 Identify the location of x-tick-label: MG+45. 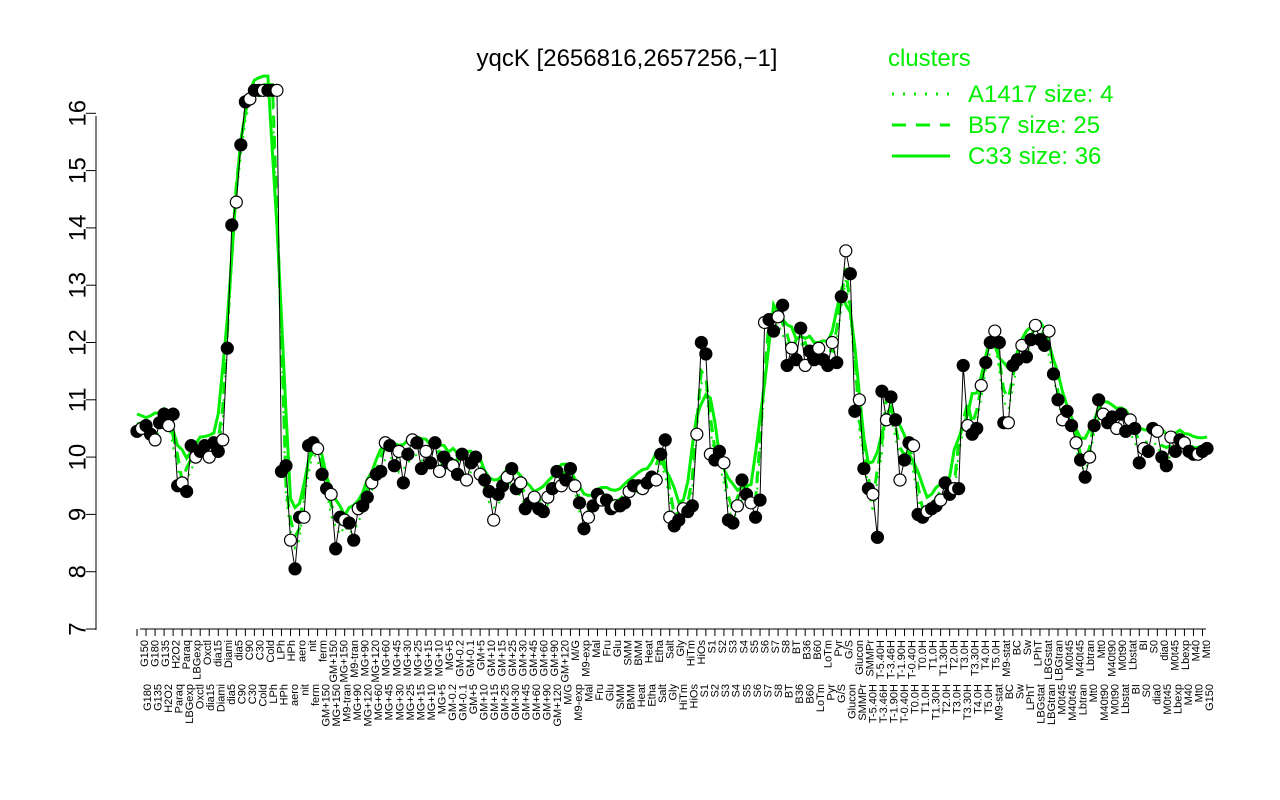
(397, 658).